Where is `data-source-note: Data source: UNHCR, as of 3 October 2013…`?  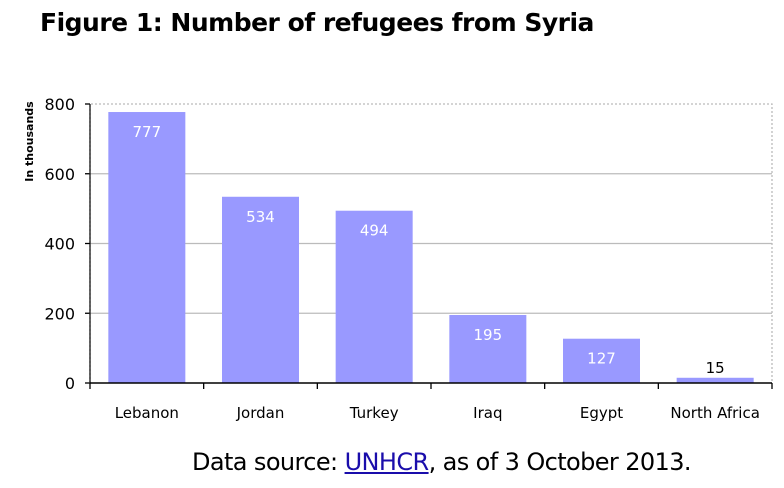 data-source-note: Data source: UNHCR, as of 3 October 2013… is located at coordinates (442, 462).